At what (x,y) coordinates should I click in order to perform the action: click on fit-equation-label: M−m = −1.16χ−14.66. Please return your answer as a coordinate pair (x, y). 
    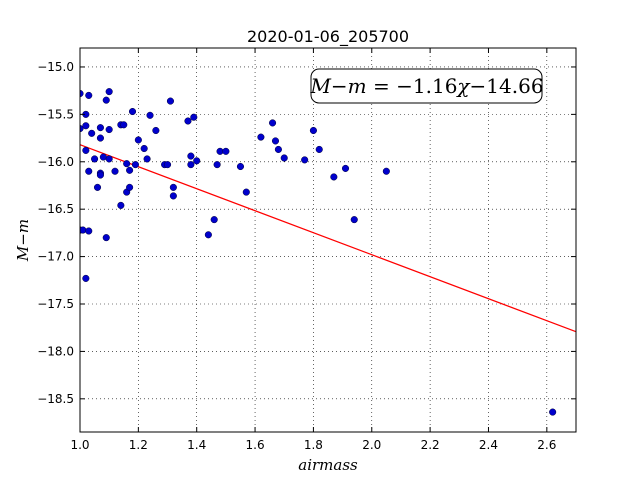
    Looking at the image, I should click on (426, 86).